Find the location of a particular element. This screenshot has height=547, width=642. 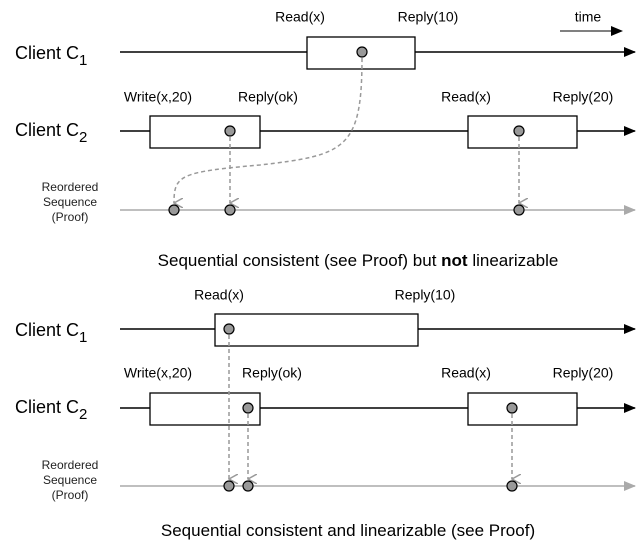

time-label: time is located at coordinates (588, 17).